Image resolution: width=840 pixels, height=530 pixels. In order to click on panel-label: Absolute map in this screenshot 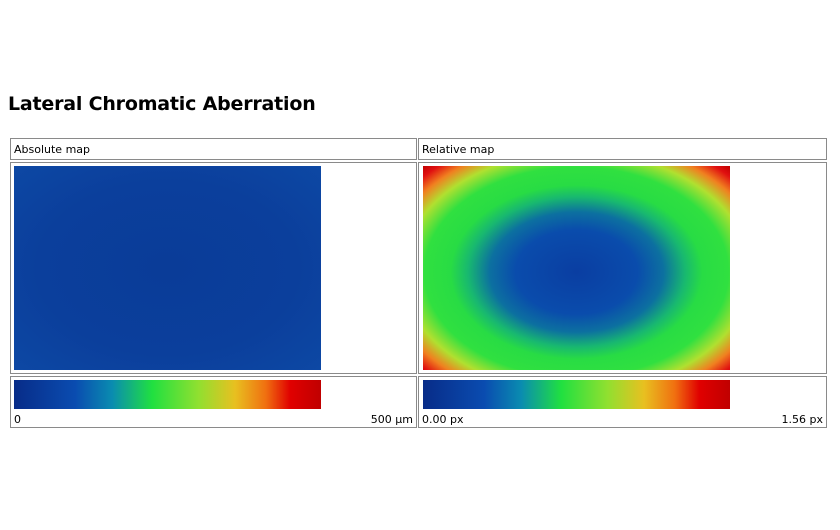, I will do `click(52, 149)`.